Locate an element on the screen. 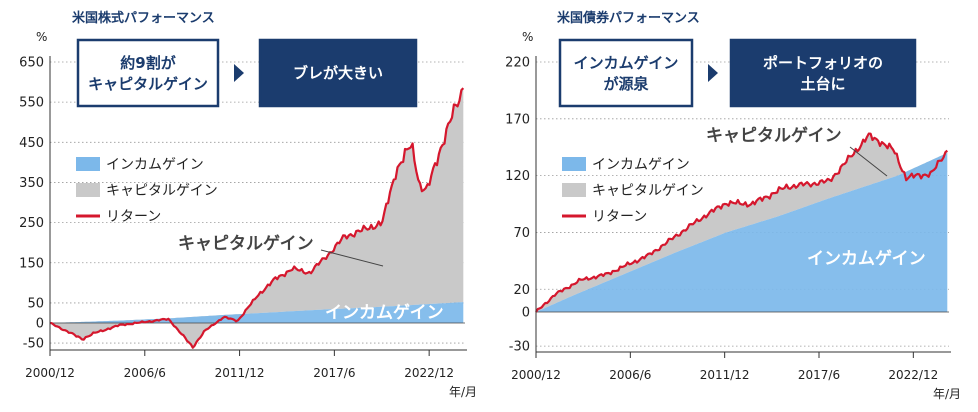 Image resolution: width=978 pixels, height=412 pixels. y-tick-label: 70 is located at coordinates (521, 233).